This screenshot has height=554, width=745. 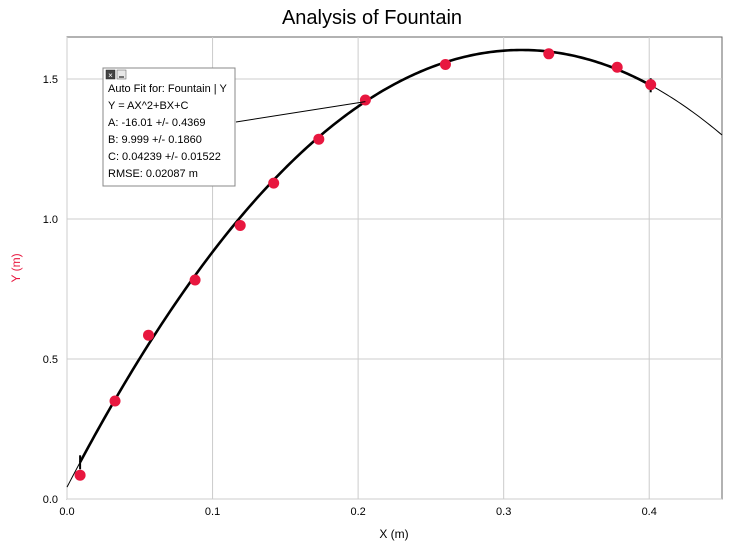 I want to click on x-tick-label: 0.2, so click(x=357, y=512).